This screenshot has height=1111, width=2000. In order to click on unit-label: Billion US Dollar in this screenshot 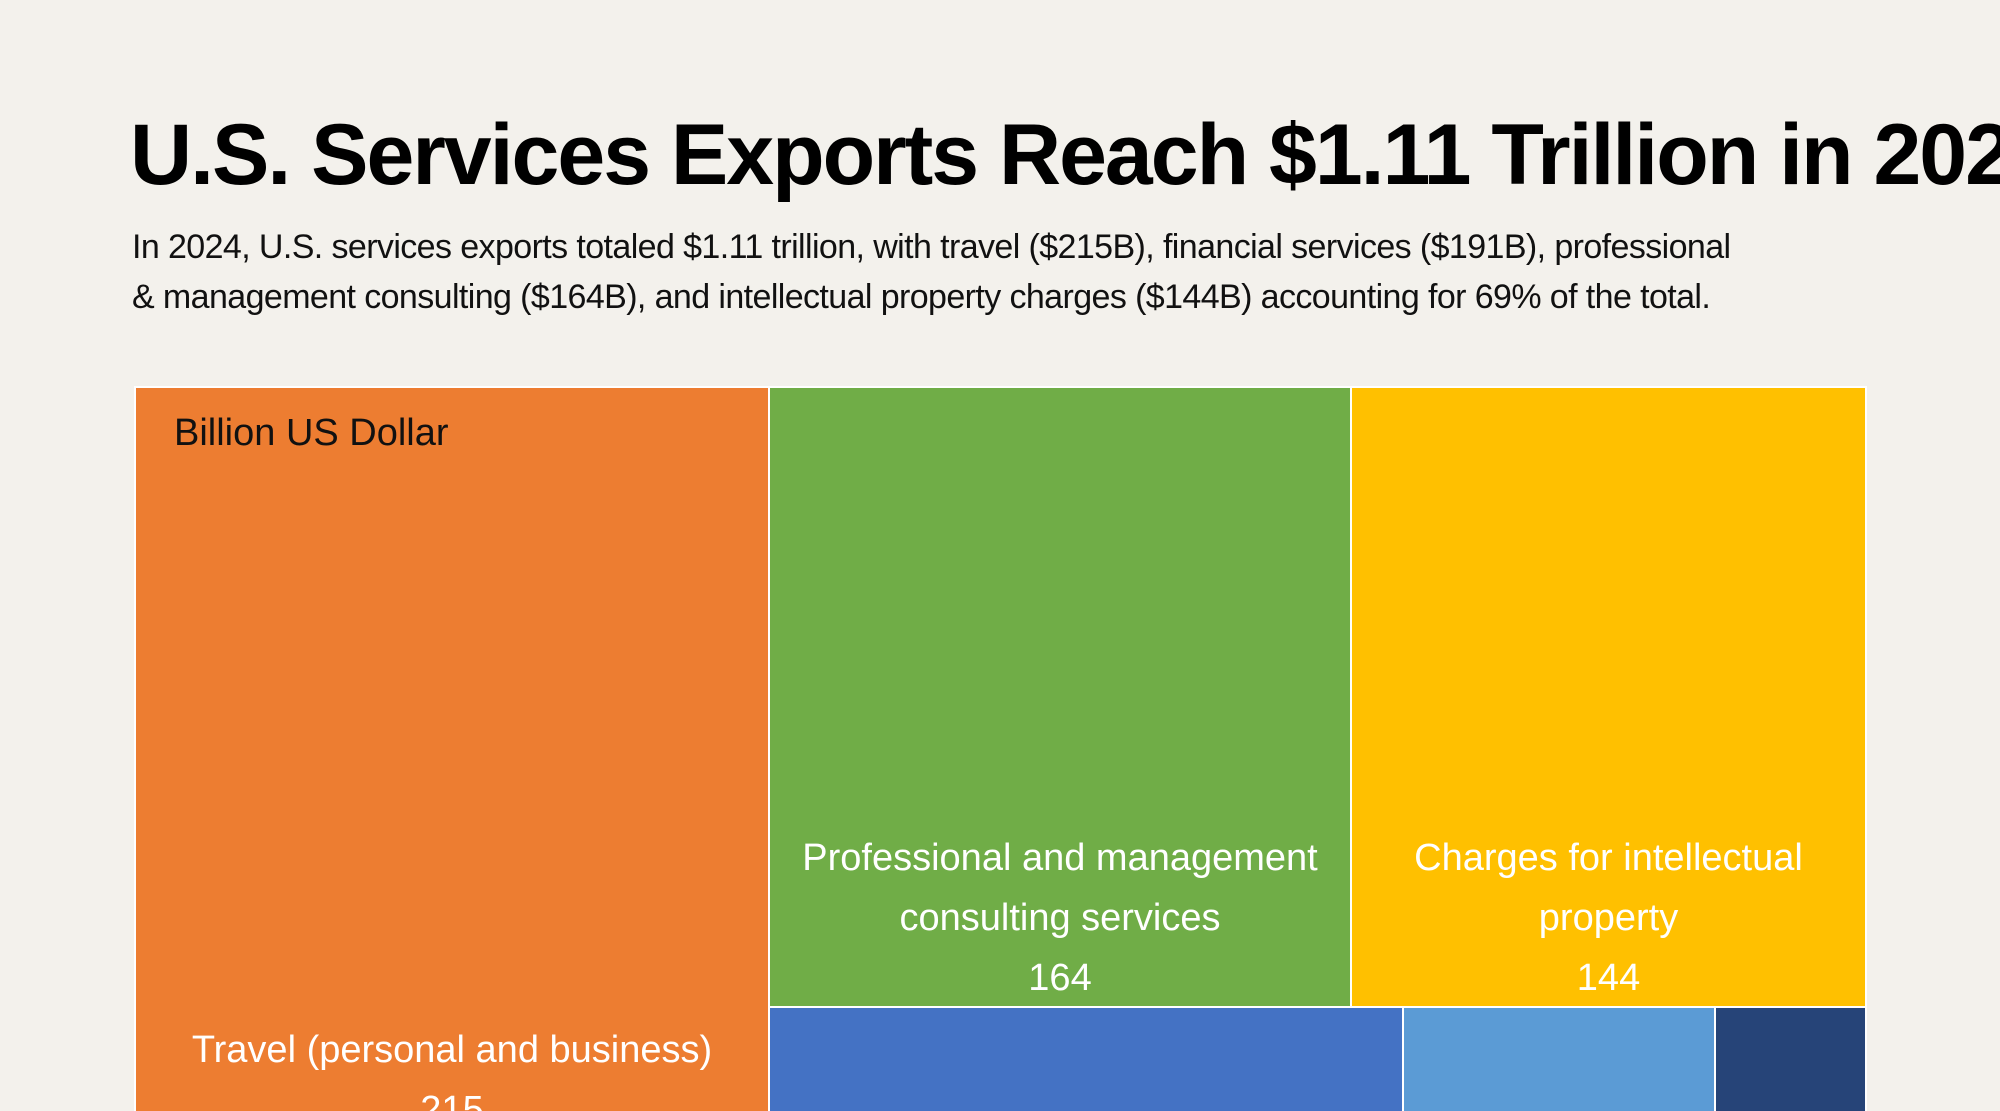, I will do `click(311, 433)`.